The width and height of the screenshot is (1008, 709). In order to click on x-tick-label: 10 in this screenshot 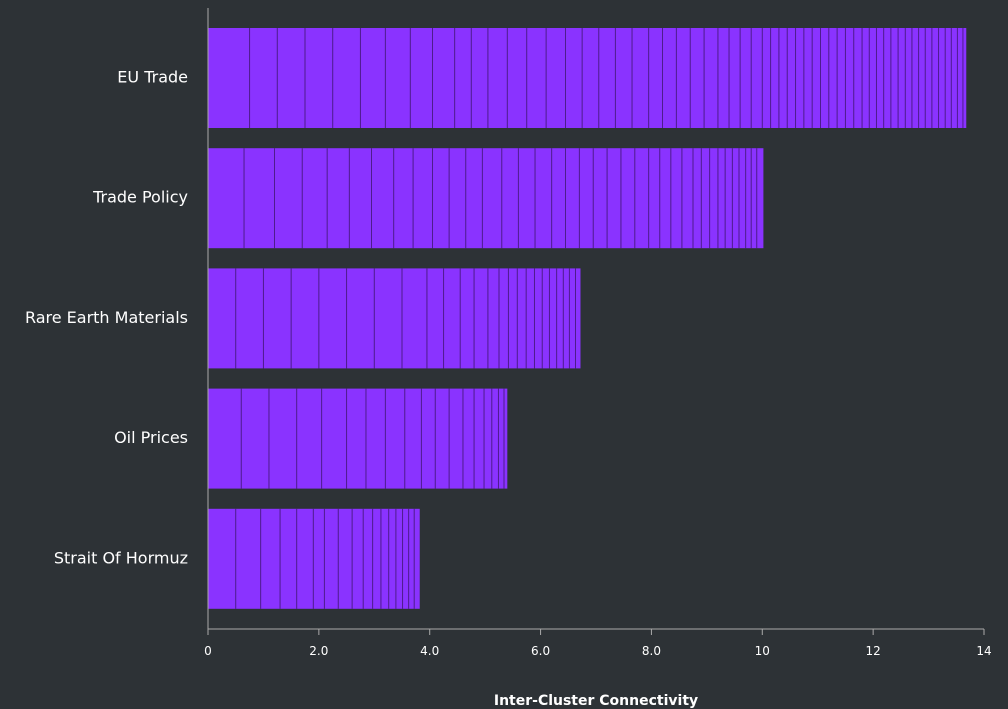, I will do `click(762, 651)`.